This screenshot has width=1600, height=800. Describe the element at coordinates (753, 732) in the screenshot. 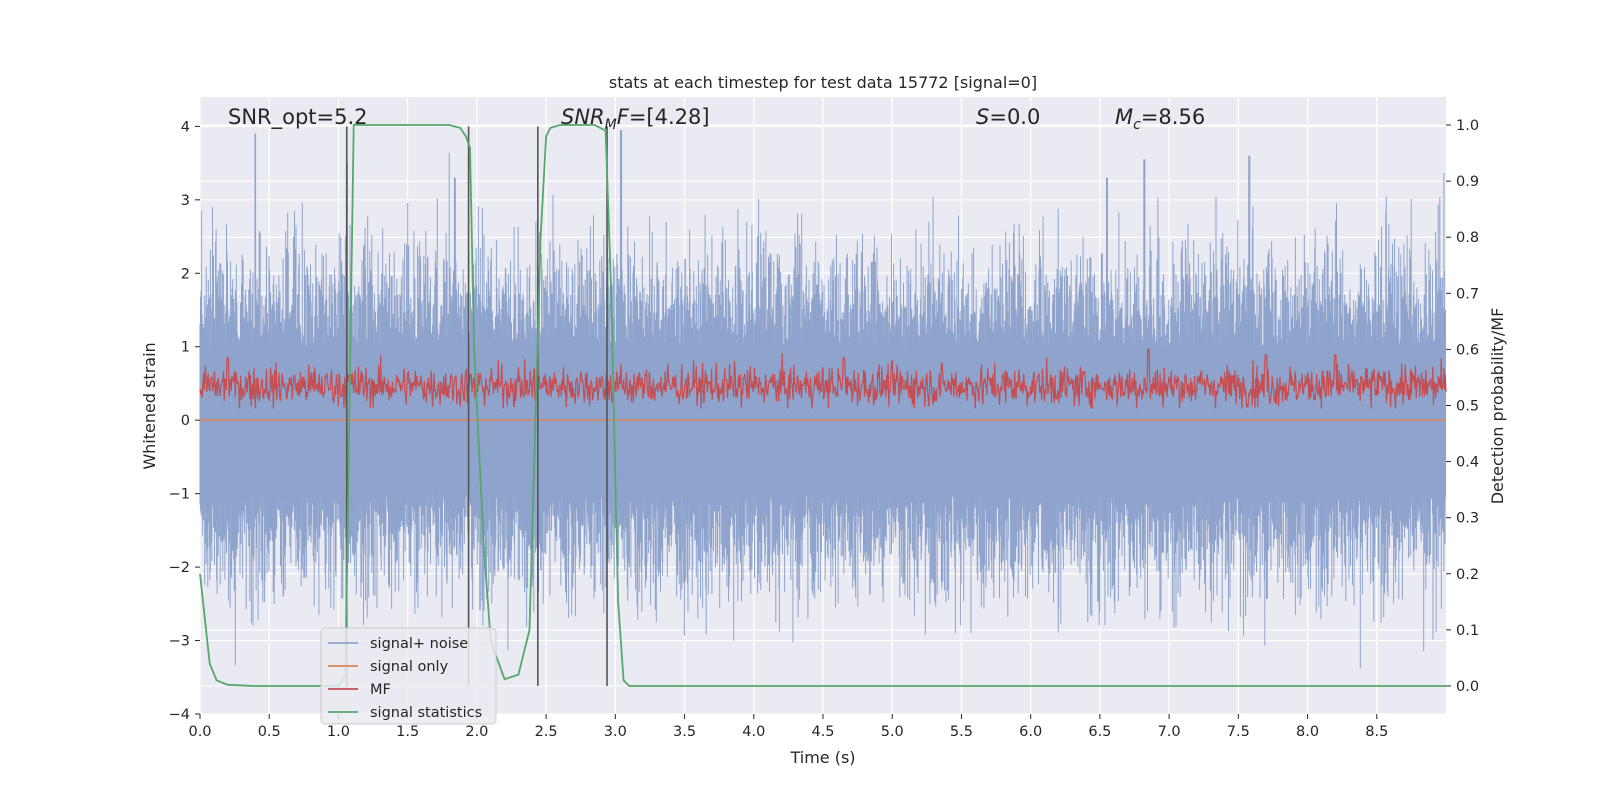

I see `x-tick-label-8: 4.0` at that location.